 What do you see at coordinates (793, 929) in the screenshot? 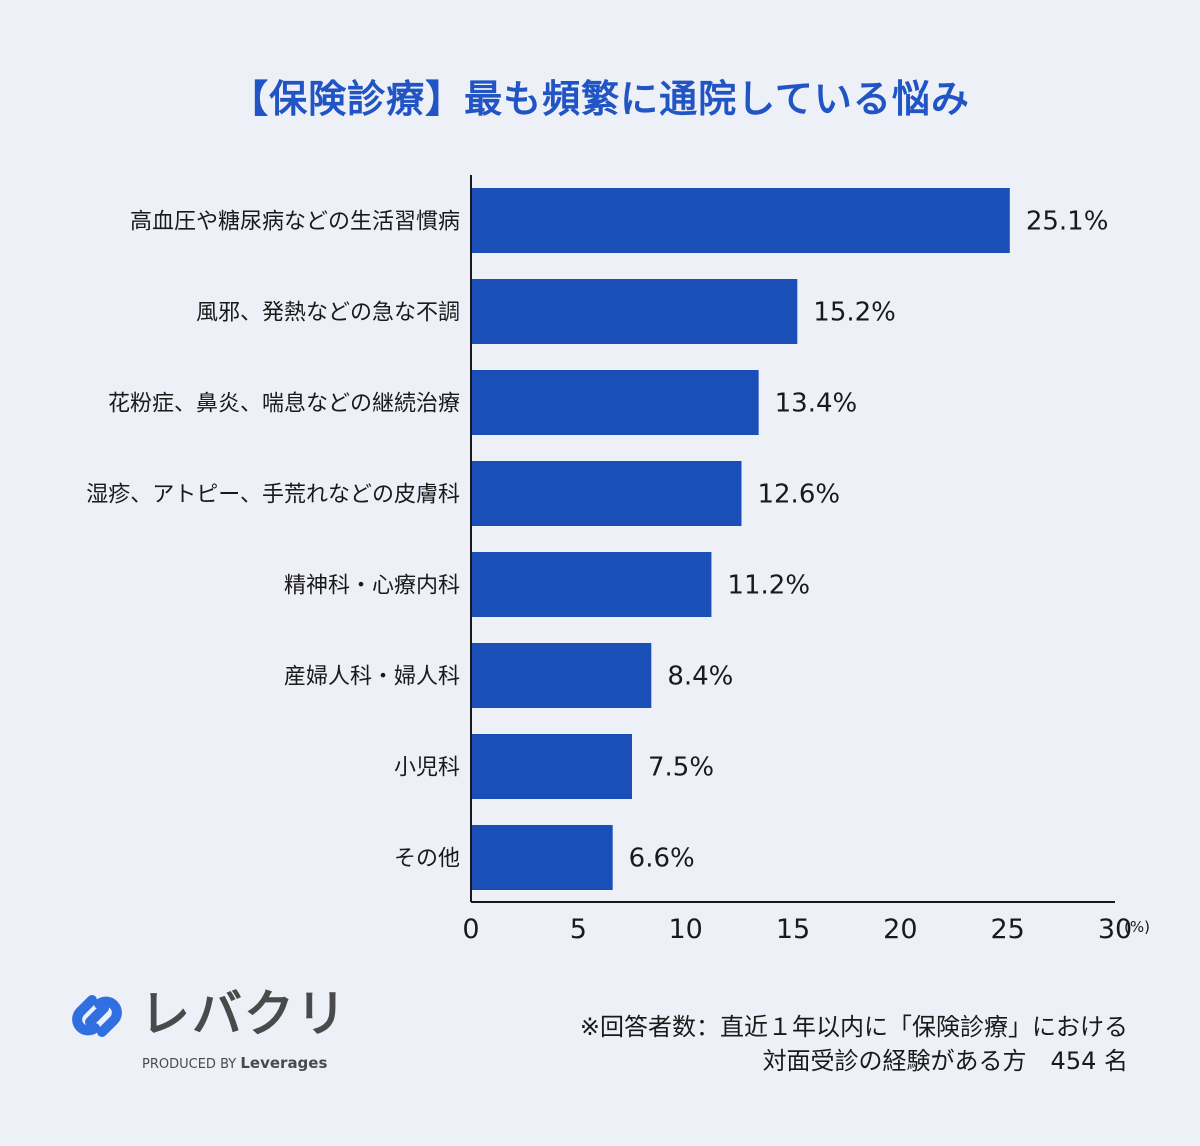
I see `x-tick-label-3: 15` at bounding box center [793, 929].